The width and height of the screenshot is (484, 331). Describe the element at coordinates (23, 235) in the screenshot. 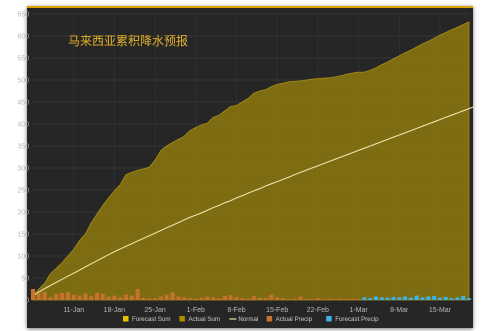

I see `y-tick-label: 150` at that location.